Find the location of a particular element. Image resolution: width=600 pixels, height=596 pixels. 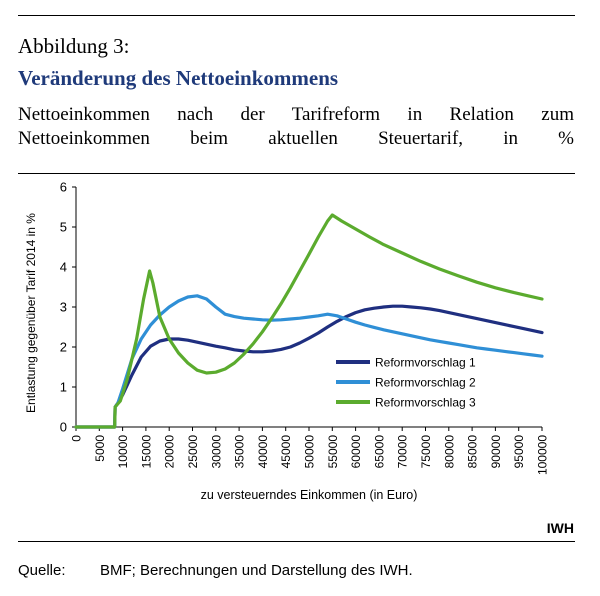

y-axis-ticks: 0 1 2 3 4 5 6 is located at coordinates (68, 307).